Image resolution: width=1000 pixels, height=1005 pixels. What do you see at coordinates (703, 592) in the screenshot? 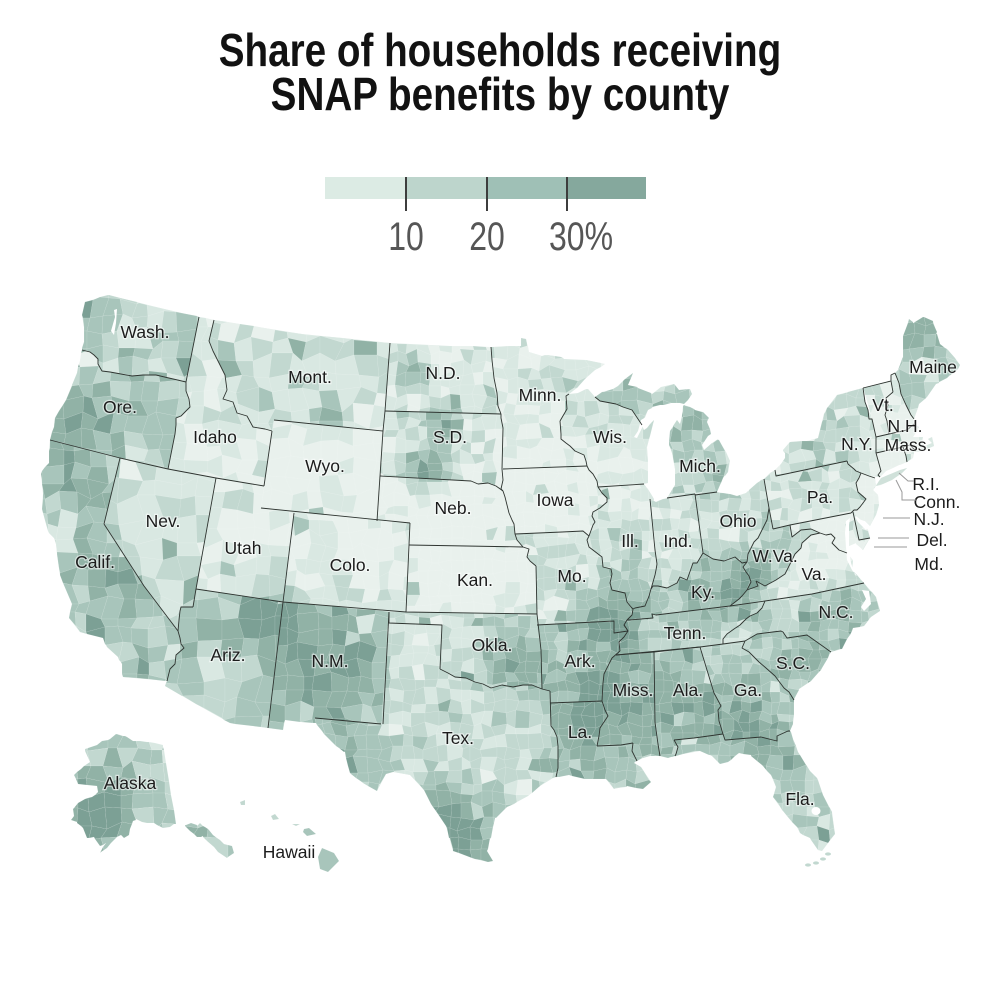
I see `svg-text: Ky.` at bounding box center [703, 592].